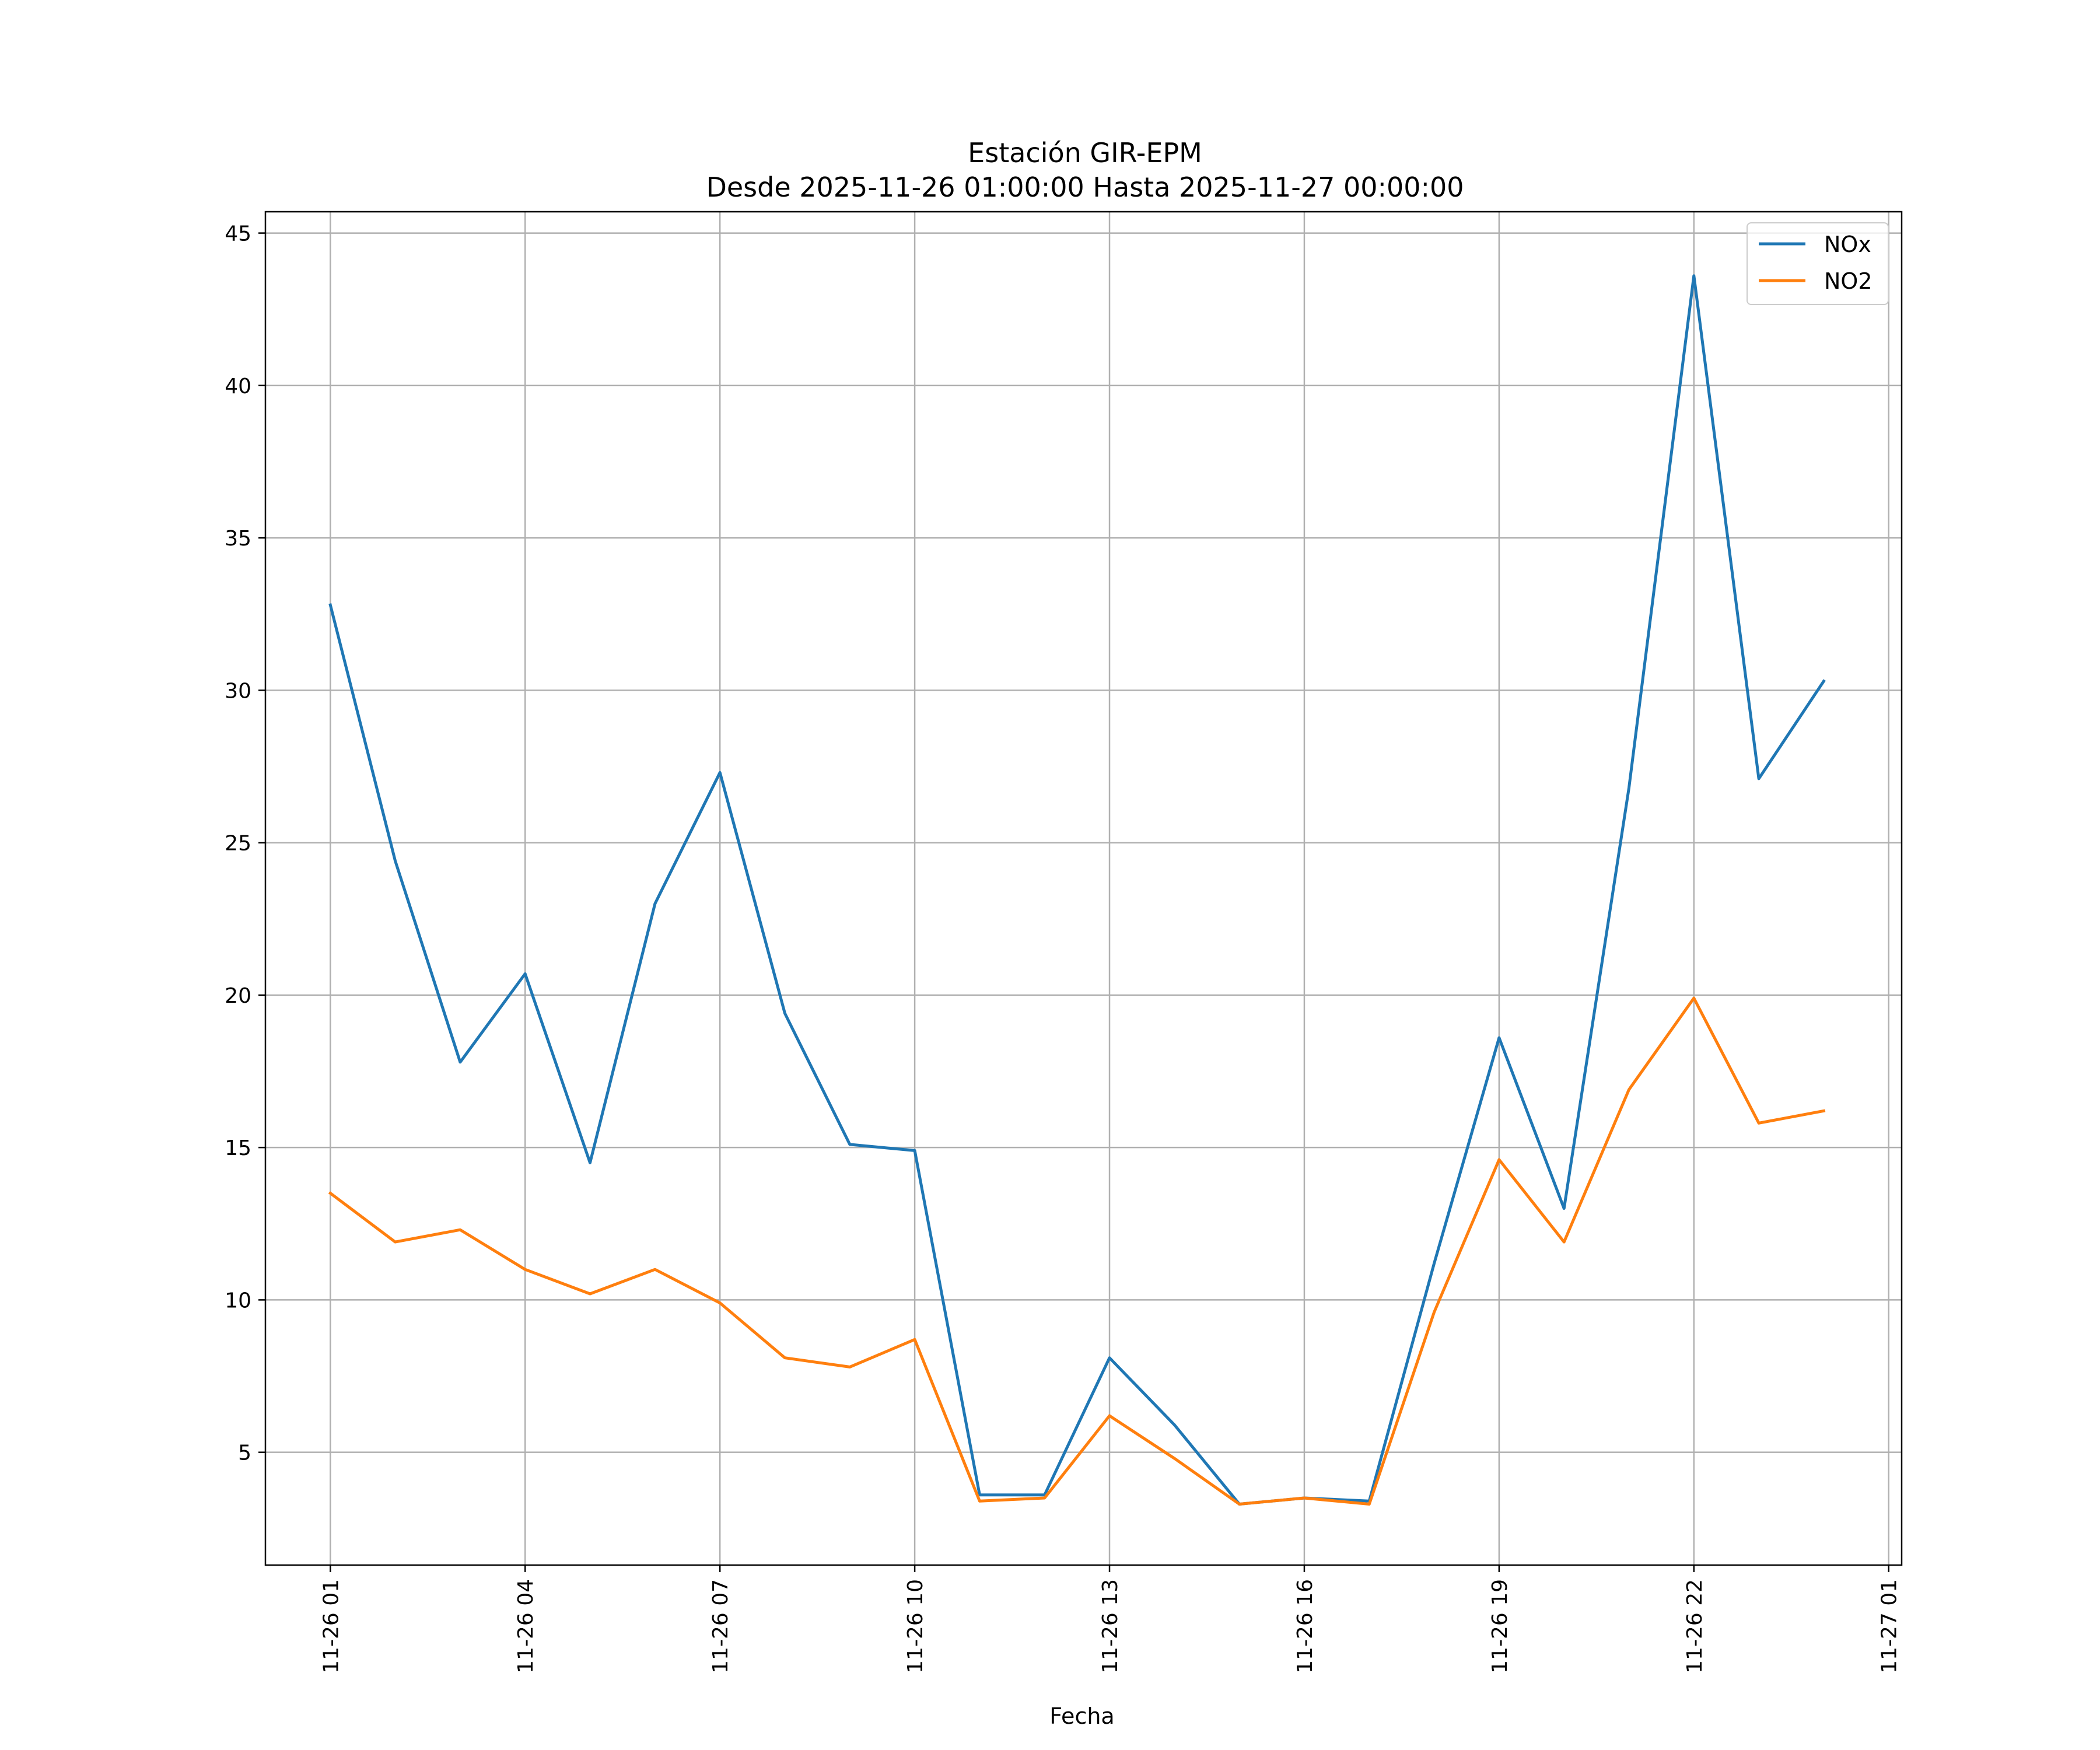 The height and width of the screenshot is (1750, 2100). Describe the element at coordinates (1081, 1716) in the screenshot. I see `x-axis-label: Fecha` at that location.